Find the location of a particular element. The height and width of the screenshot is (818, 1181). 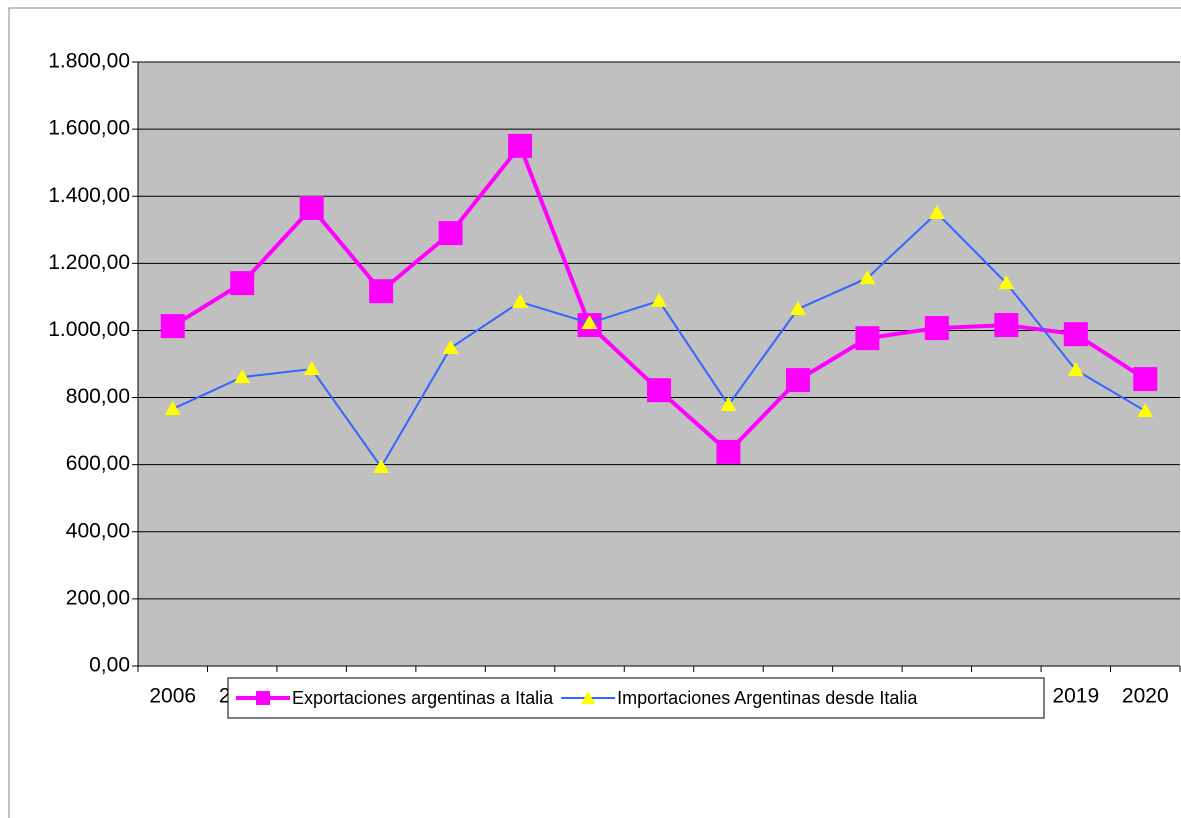

y-tick-label: 600,00 is located at coordinates (98, 463).